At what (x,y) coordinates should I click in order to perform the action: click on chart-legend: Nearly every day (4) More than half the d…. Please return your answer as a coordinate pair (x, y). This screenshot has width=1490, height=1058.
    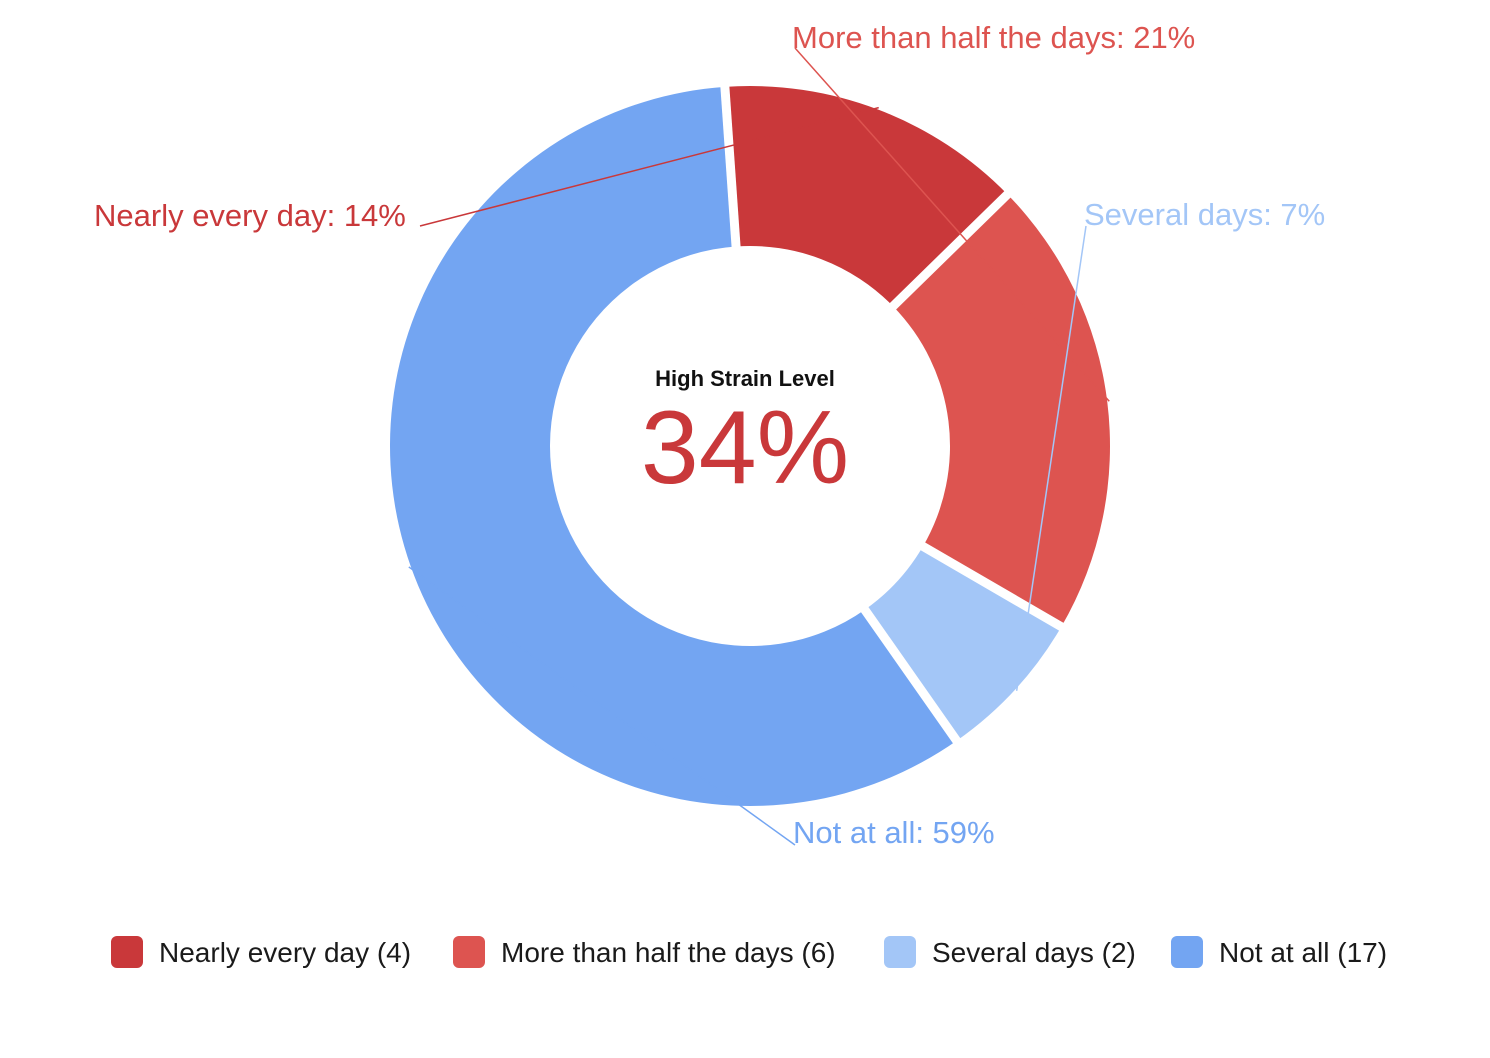
    Looking at the image, I should click on (749, 952).